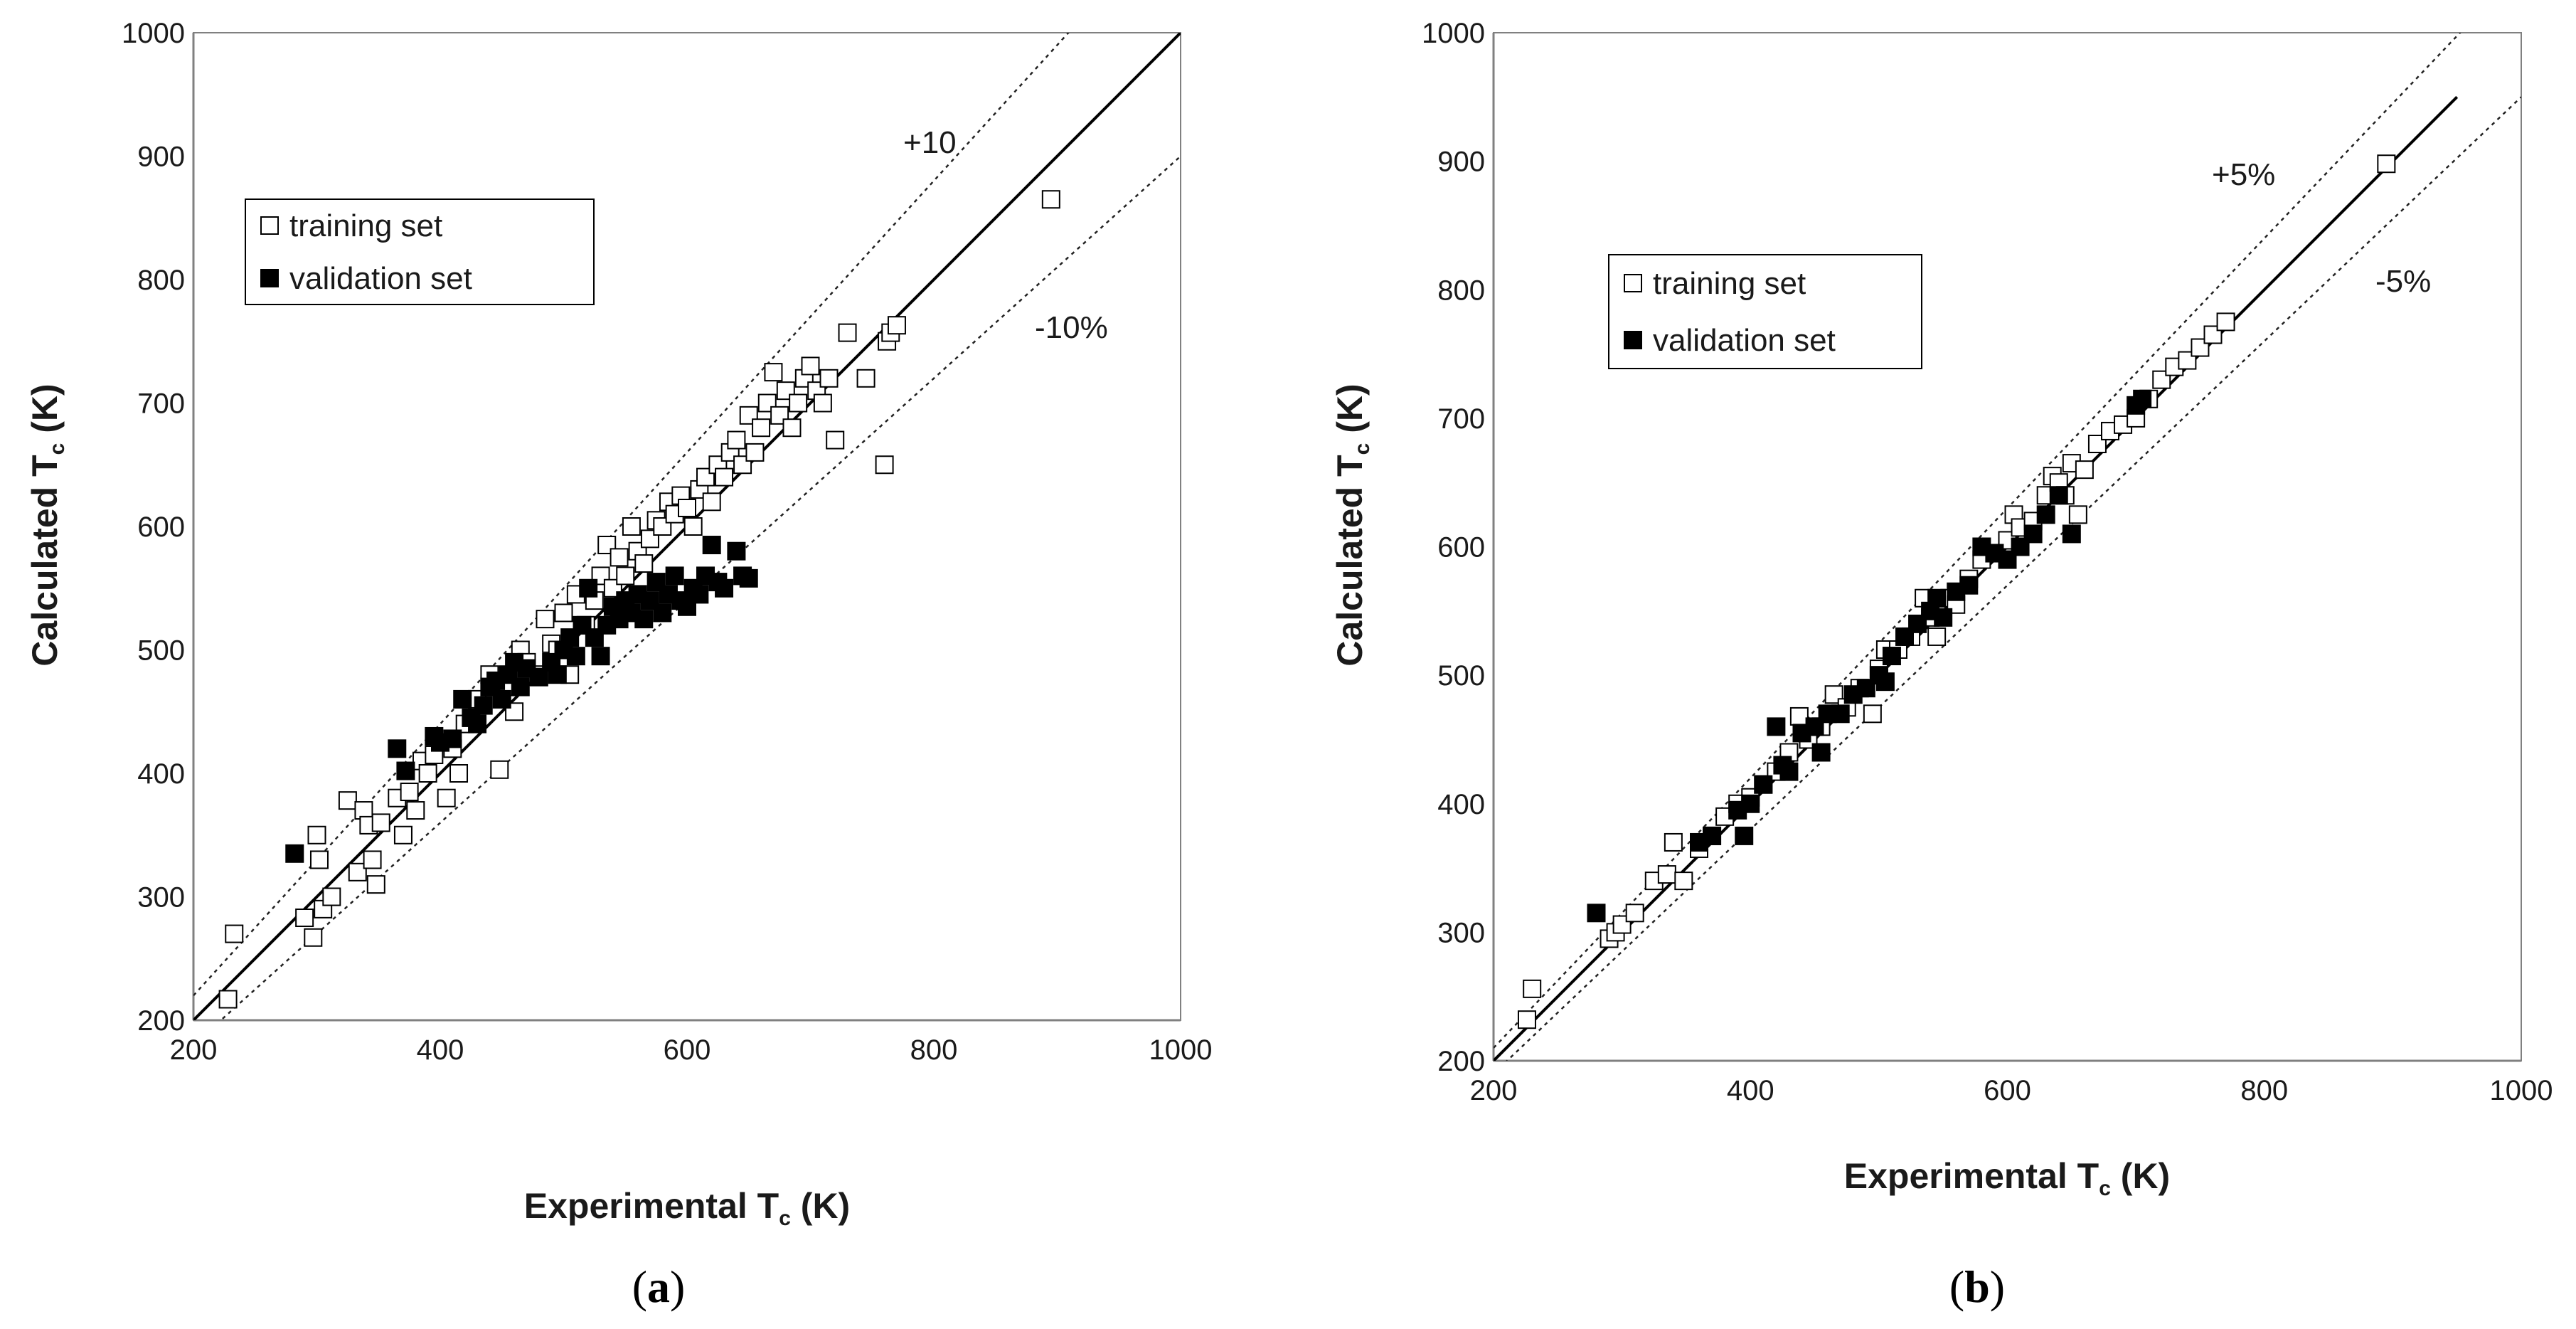  I want to click on caption-letter: b, so click(1977, 1286).